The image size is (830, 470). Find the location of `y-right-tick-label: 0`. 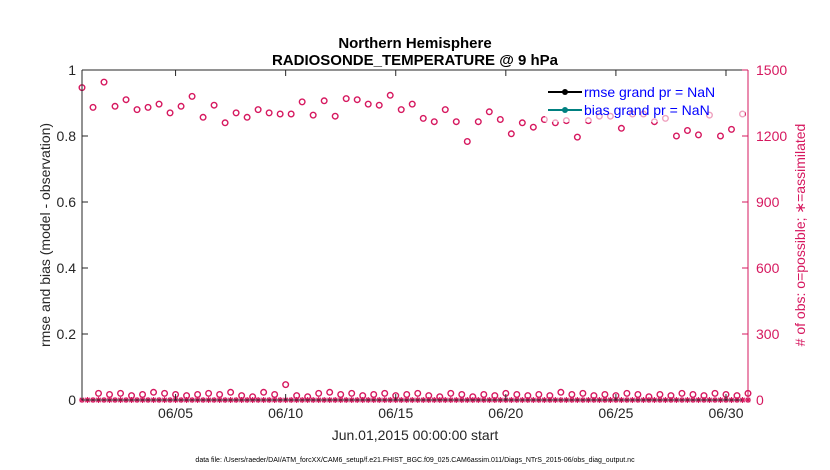

y-right-tick-label: 0 is located at coordinates (760, 400).